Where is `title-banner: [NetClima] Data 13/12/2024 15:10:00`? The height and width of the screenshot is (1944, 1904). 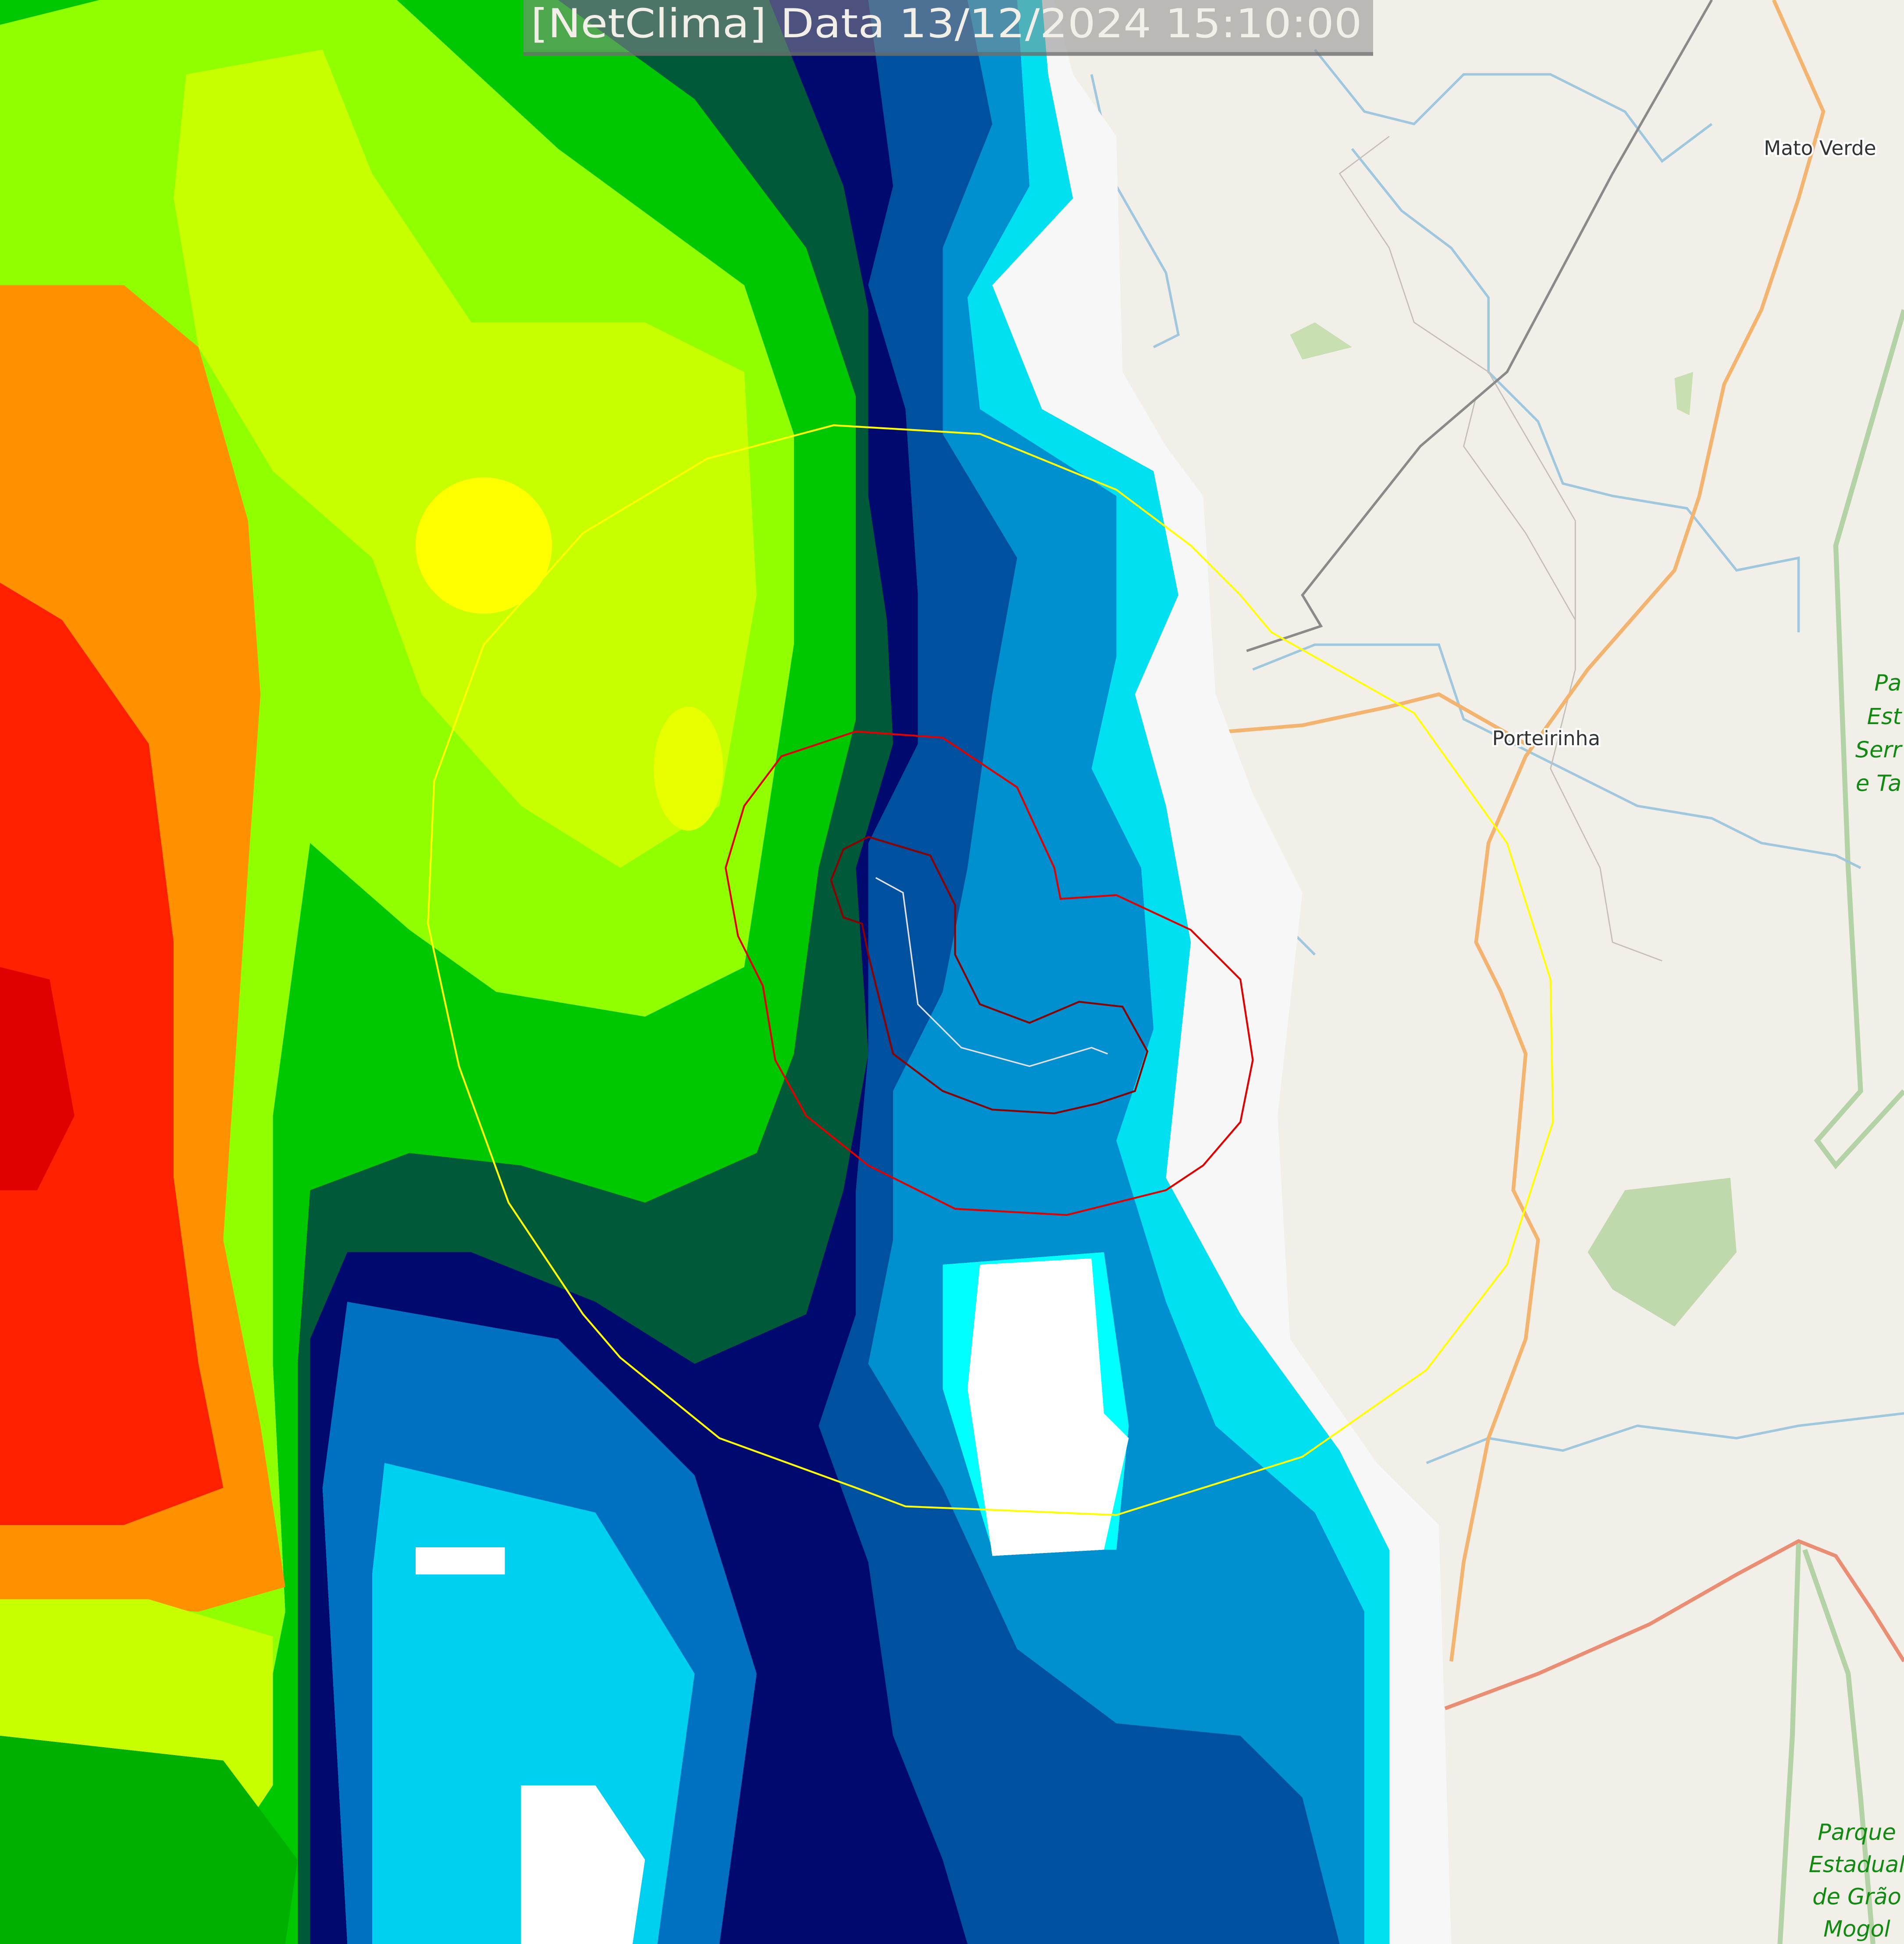
title-banner: [NetClima] Data 13/12/2024 15:10:00 is located at coordinates (949, 28).